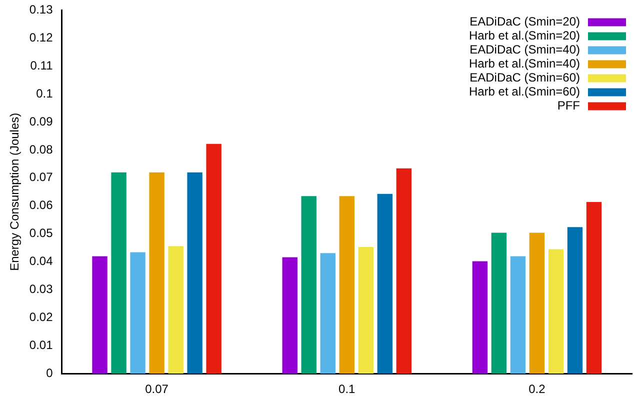  I want to click on y-tick-label: 0.1, so click(45, 93).